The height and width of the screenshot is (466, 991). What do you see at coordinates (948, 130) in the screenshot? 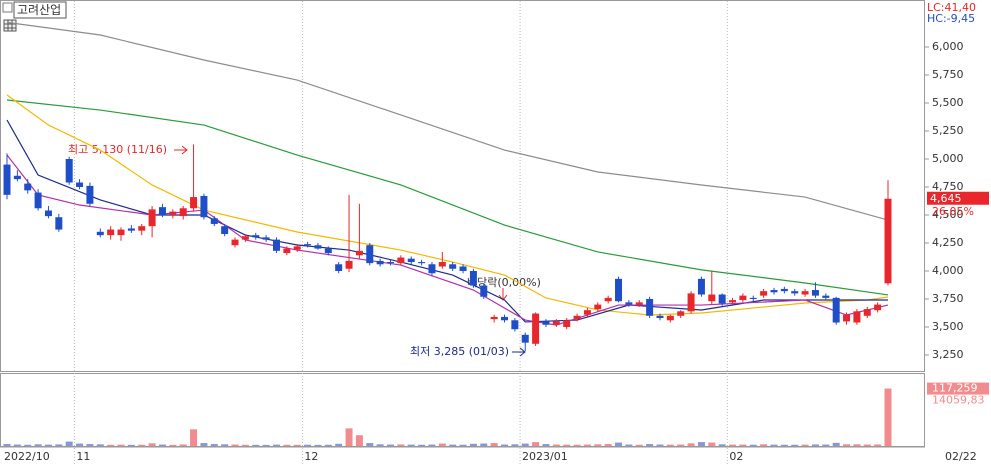
I see `y-tick-label: 5,250` at bounding box center [948, 130].